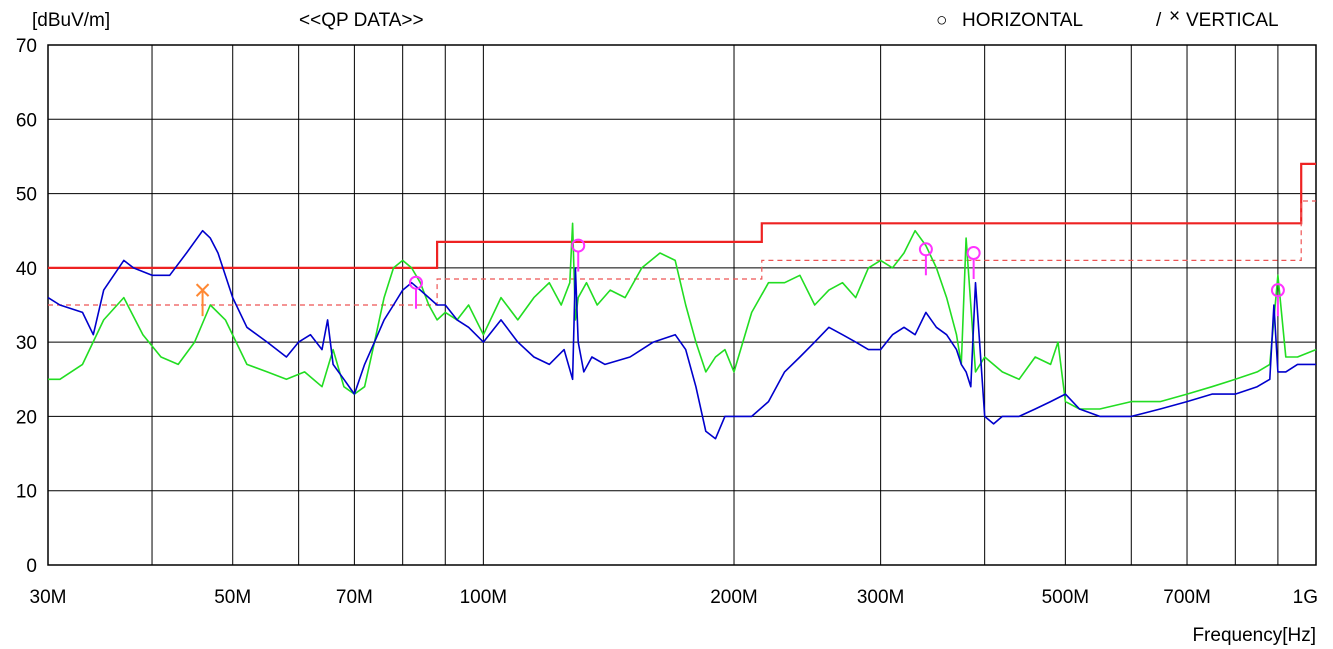 This screenshot has height=649, width=1333. What do you see at coordinates (26, 269) in the screenshot?
I see `y-tick-label: 40` at bounding box center [26, 269].